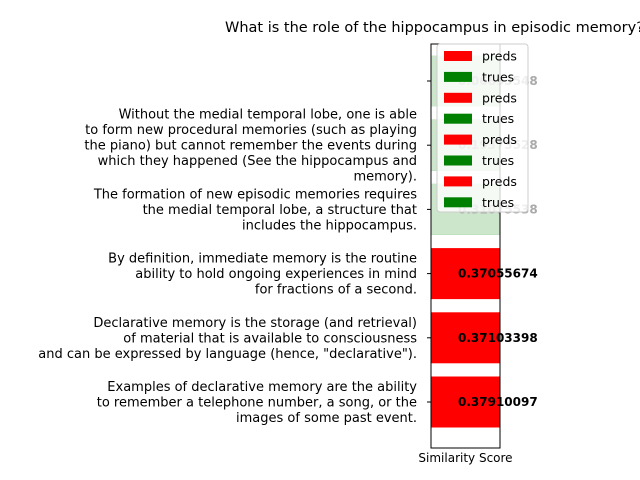 The width and height of the screenshot is (640, 480). What do you see at coordinates (498, 338) in the screenshot?
I see `value-label-1: 0.37103398` at bounding box center [498, 338].